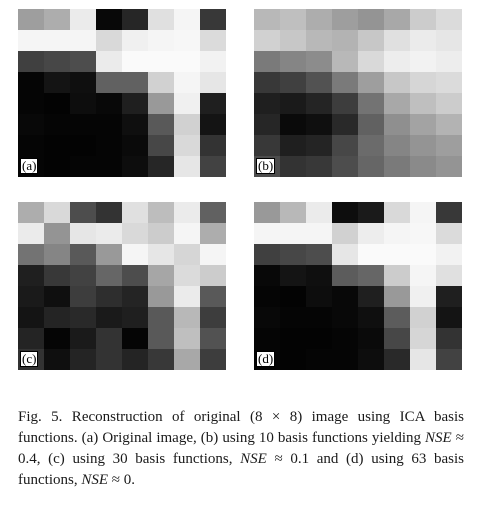  Describe the element at coordinates (358, 286) in the screenshot. I see `pixel-grid-d` at that location.